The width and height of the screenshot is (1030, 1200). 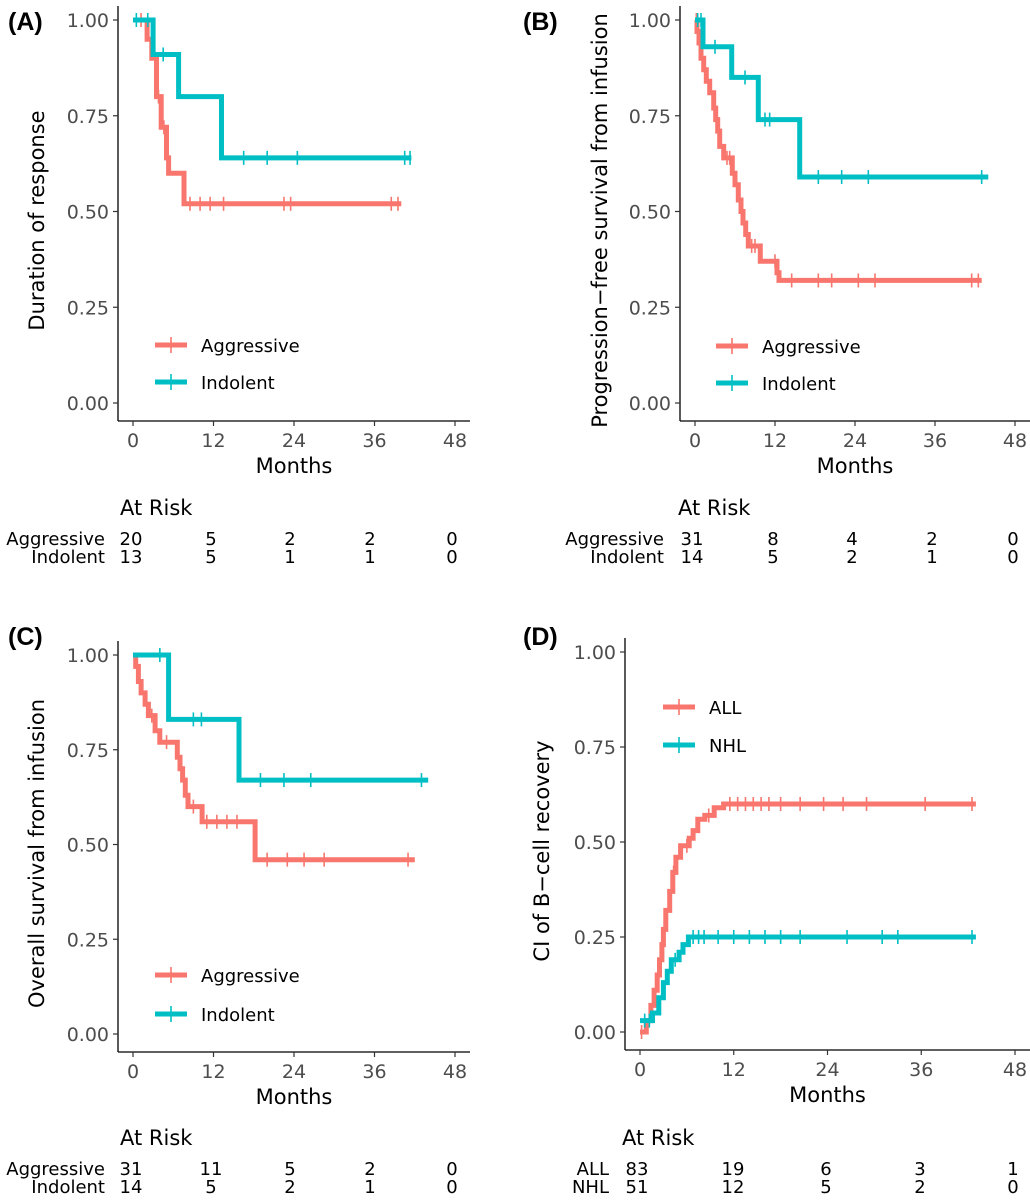 I want to click on at-risk-row-label: ALL, so click(x=593, y=1169).